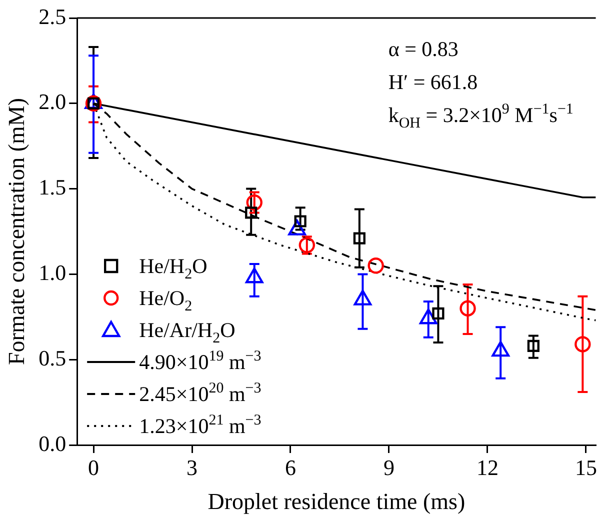  Describe the element at coordinates (585, 467) in the screenshot. I see `x-tick-label: 15` at that location.